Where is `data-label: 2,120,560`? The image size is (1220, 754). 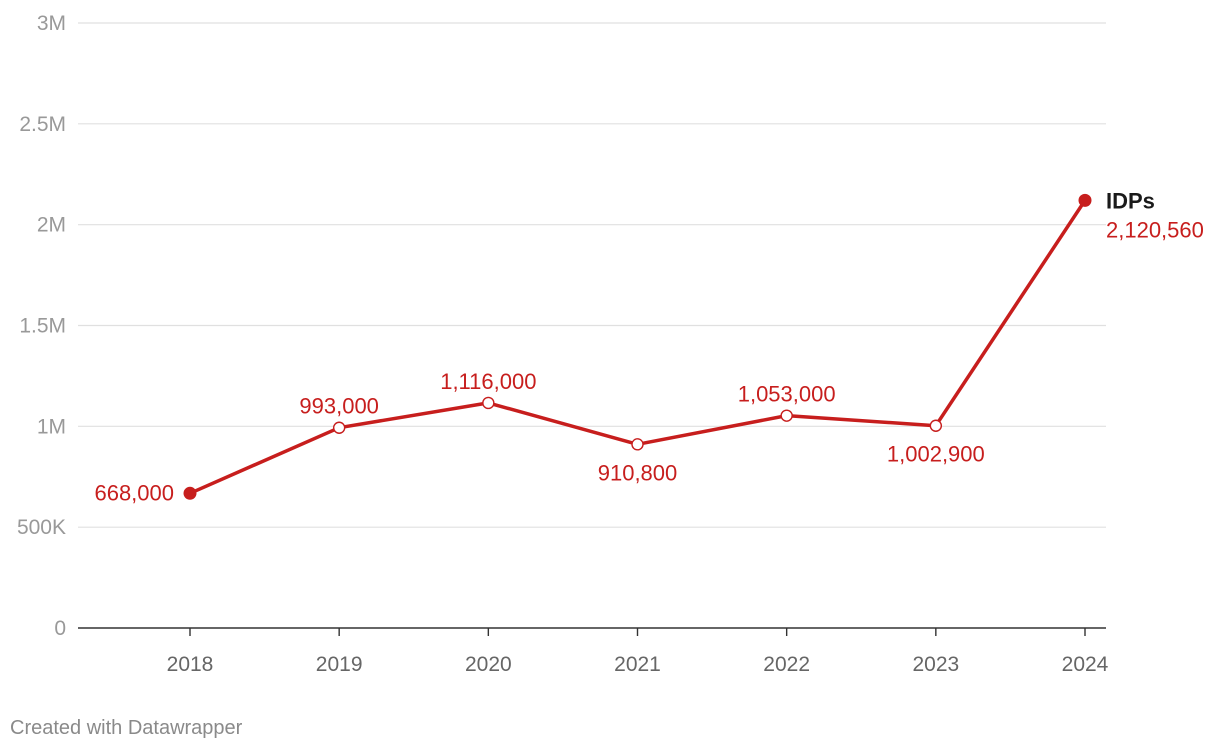
data-label: 2,120,560 is located at coordinates (1155, 229).